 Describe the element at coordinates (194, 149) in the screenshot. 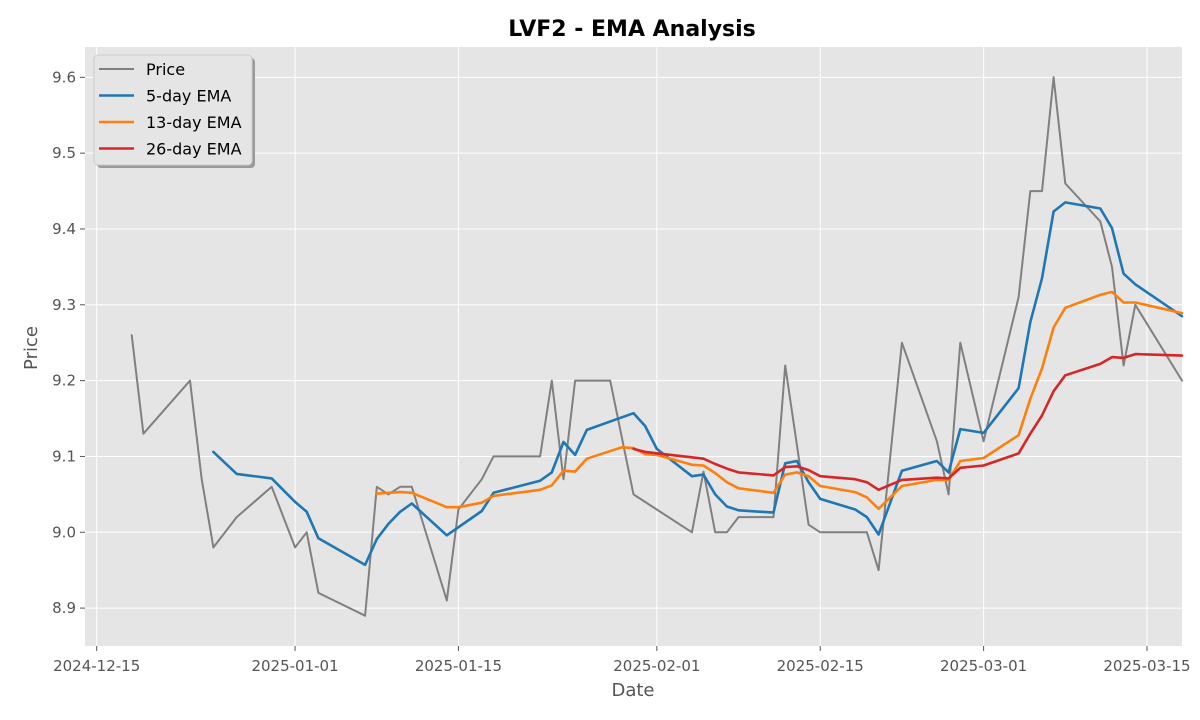

I see `legend-label-26-day-ema: 26-day EMA` at that location.